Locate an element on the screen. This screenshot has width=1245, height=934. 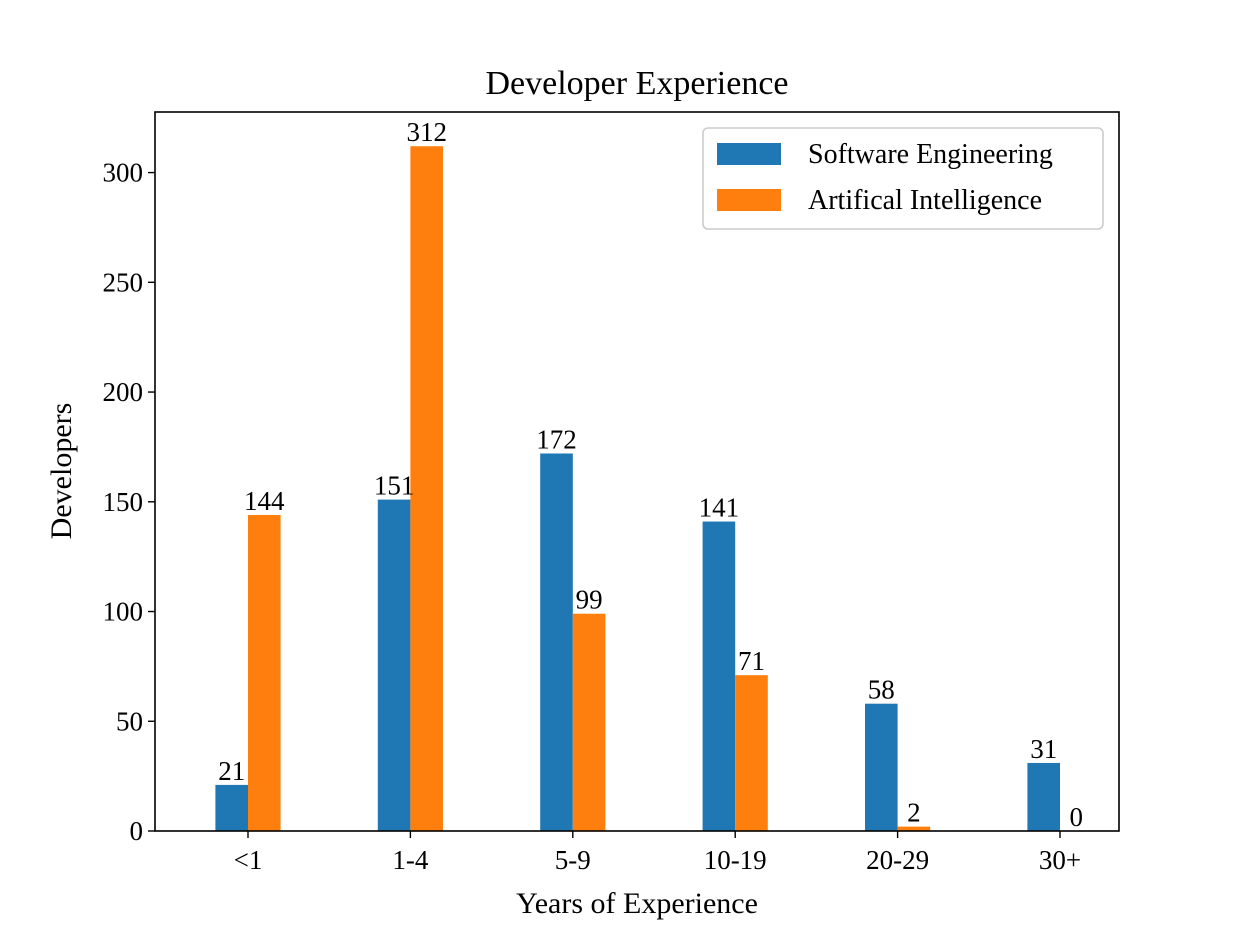
data-label-artifical-intelligence-2: 99 is located at coordinates (589, 600).